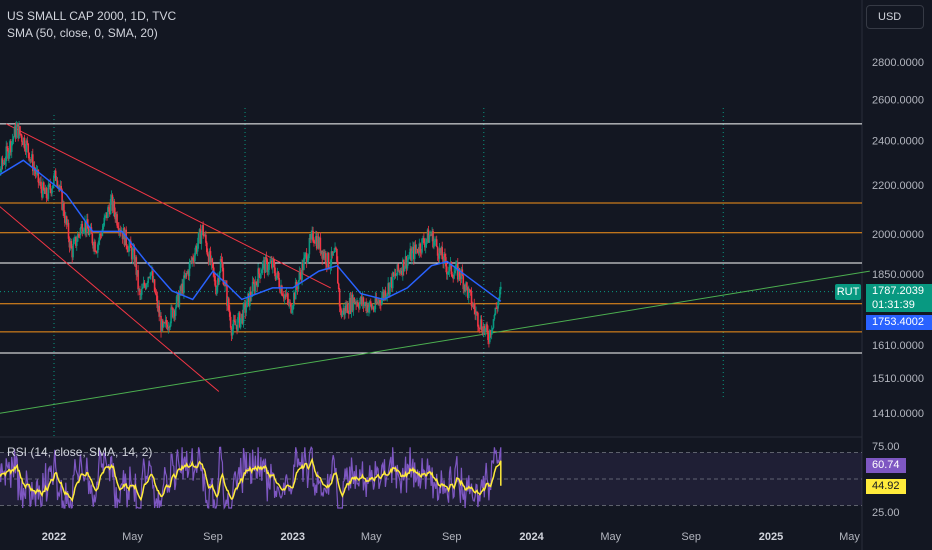  Describe the element at coordinates (92, 16) in the screenshot. I see `chart-title: US SMALL CAP 2000, 1D, TVC` at that location.